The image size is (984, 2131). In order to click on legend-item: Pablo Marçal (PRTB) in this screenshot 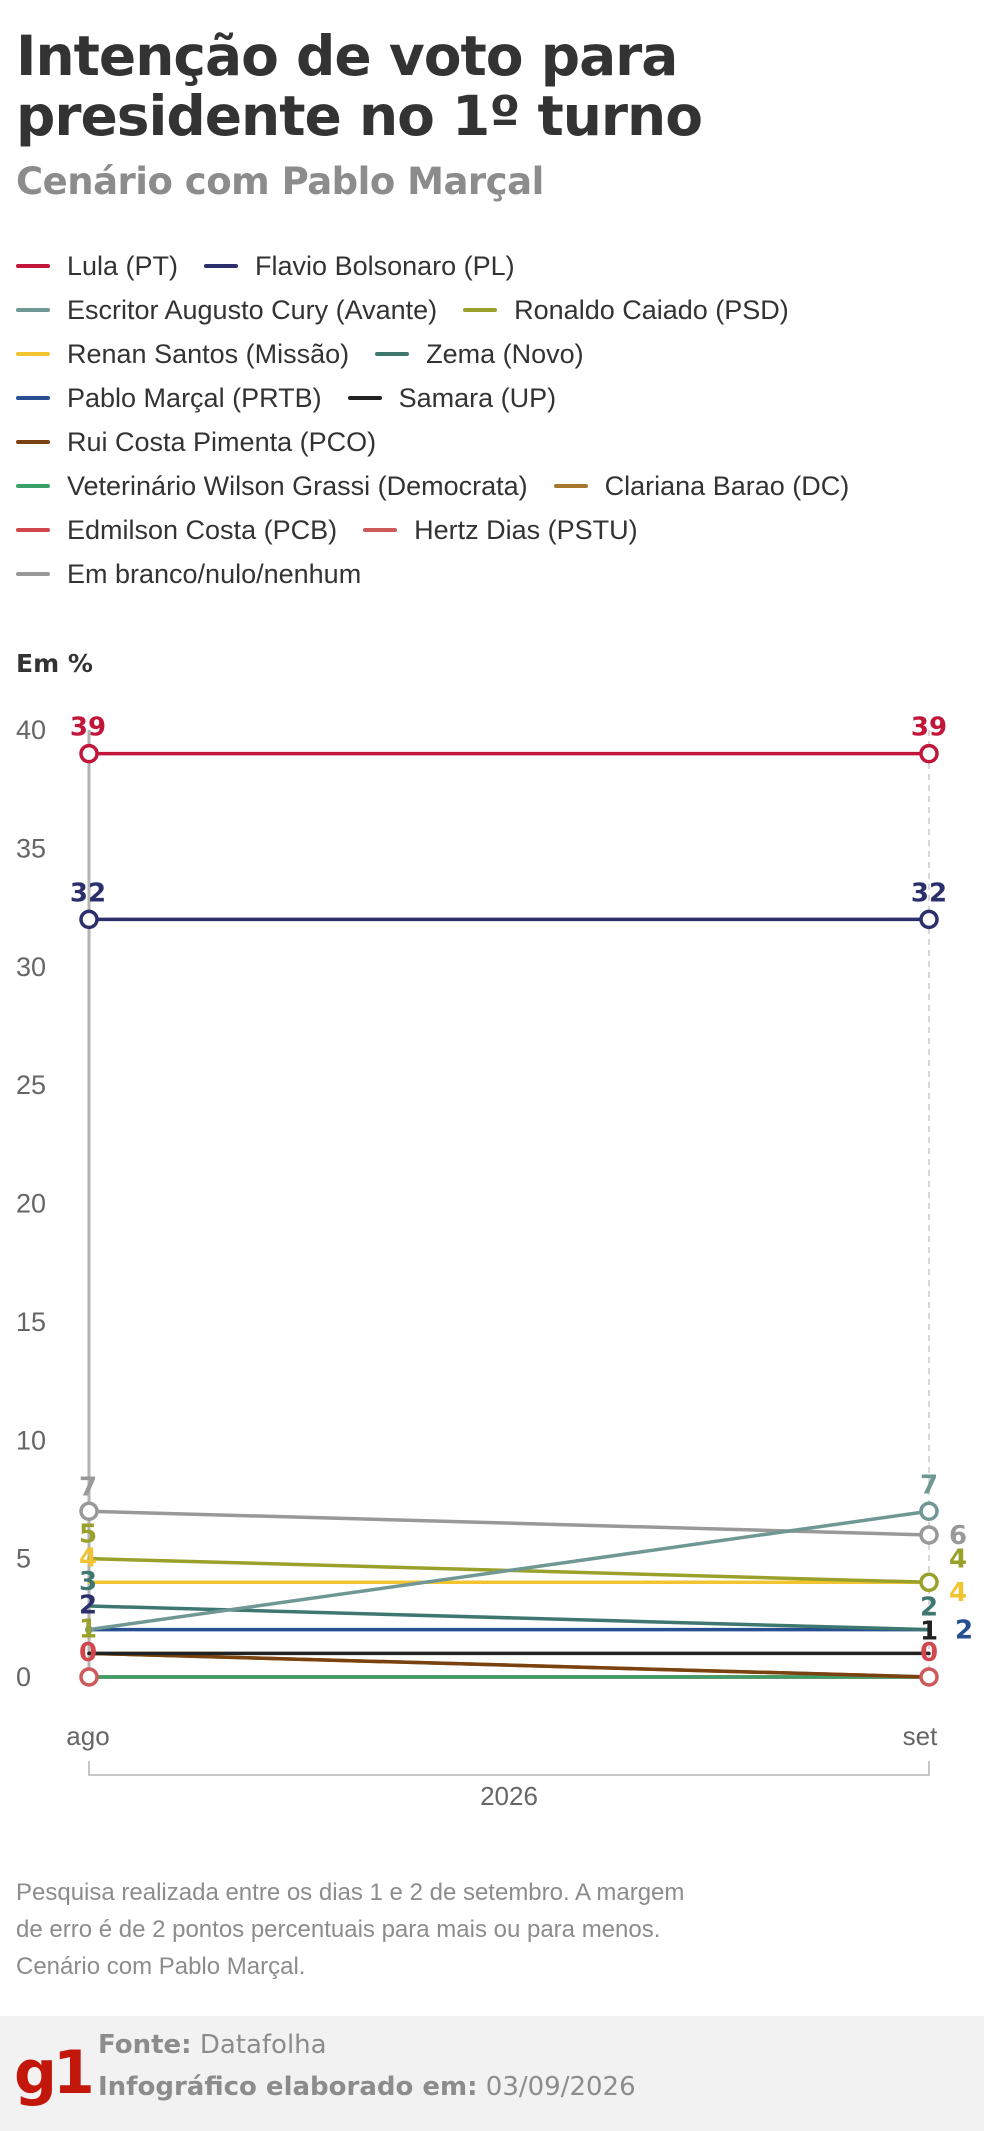, I will do `click(169, 398)`.